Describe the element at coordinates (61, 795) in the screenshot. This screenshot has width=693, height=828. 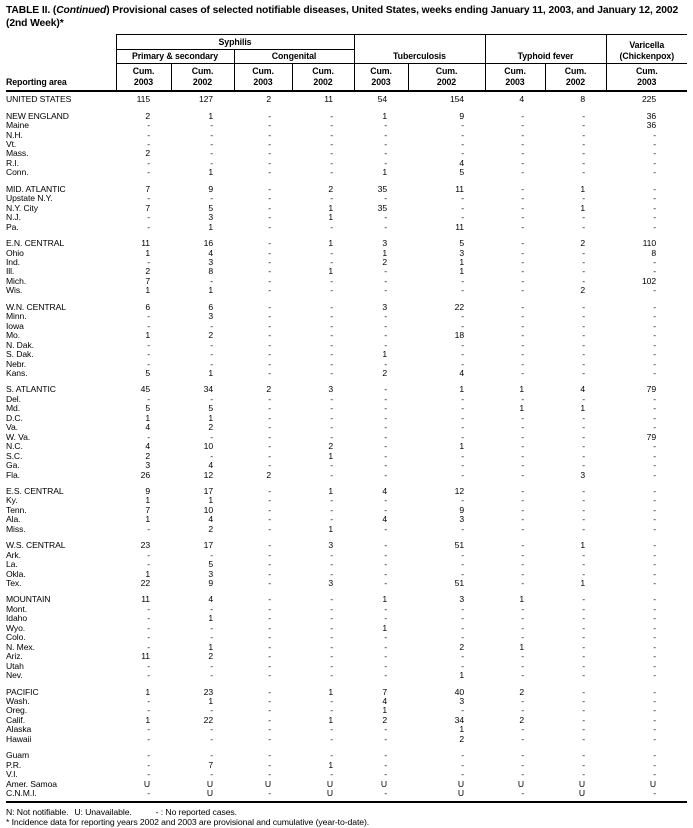
I see `reporting-area-cell: C.N.M.I.` at that location.